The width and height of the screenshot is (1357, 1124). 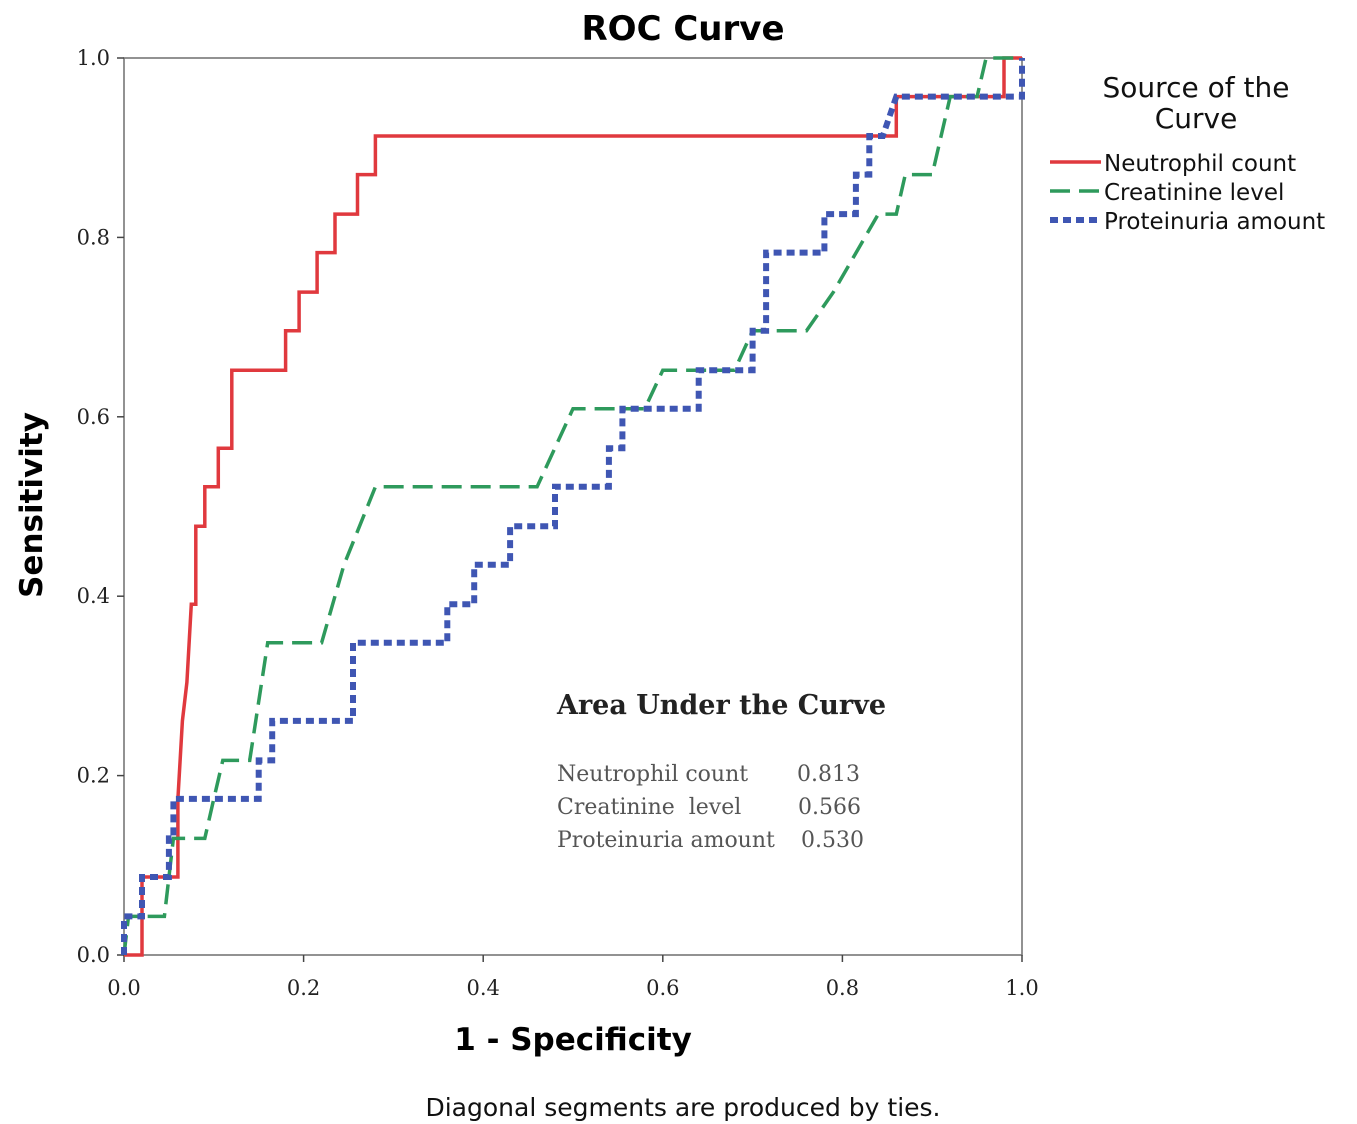 What do you see at coordinates (652, 774) in the screenshot?
I see `auc-row-label-neutrophil: Neutrophil count` at bounding box center [652, 774].